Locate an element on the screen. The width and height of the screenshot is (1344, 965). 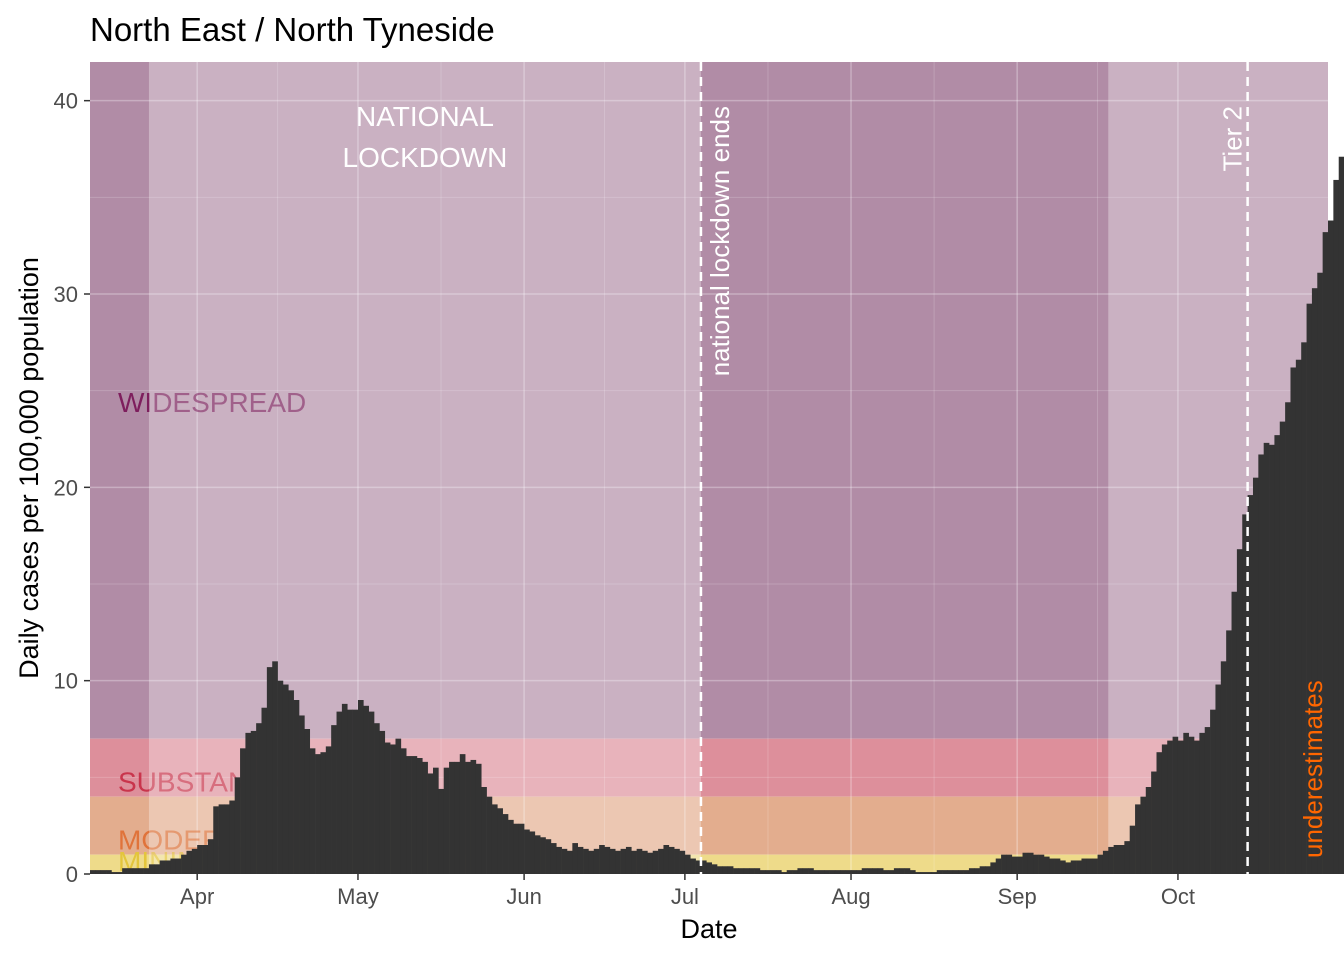
y-tick-label: 0 is located at coordinates (72, 874).